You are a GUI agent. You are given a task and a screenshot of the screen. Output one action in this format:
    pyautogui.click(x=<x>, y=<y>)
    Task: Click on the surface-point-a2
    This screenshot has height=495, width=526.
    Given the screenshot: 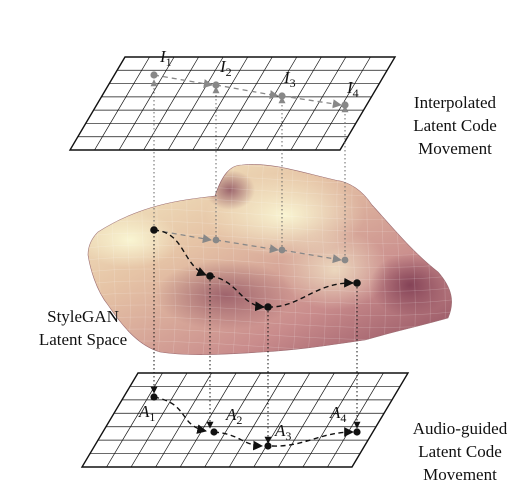 What is the action you would take?
    pyautogui.click(x=210, y=276)
    